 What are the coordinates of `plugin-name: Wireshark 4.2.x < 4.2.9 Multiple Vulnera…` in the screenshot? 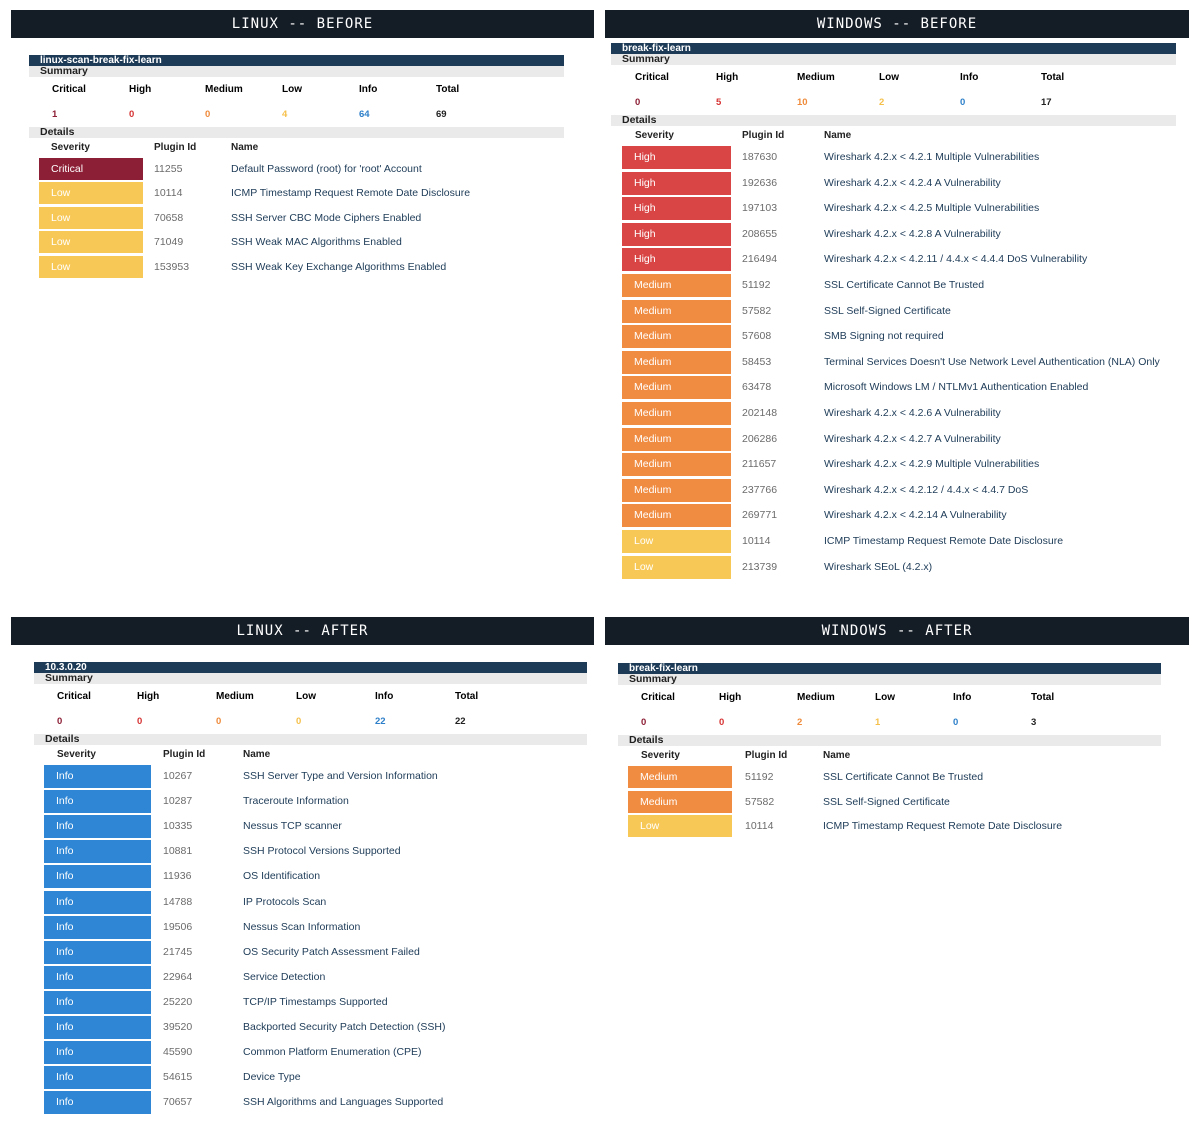 It's located at (932, 464).